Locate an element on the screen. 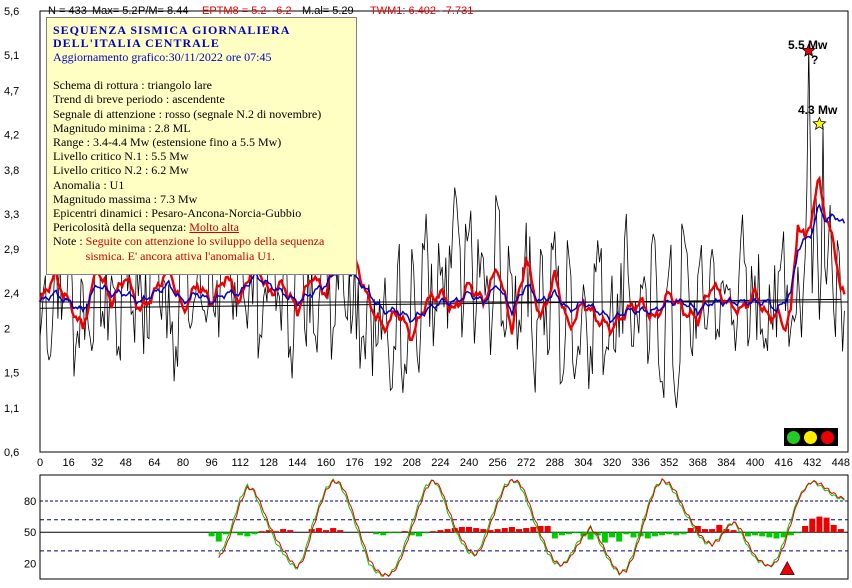 Image resolution: width=852 pixels, height=588 pixels. y-tick-label: 3,3 is located at coordinates (11, 215).